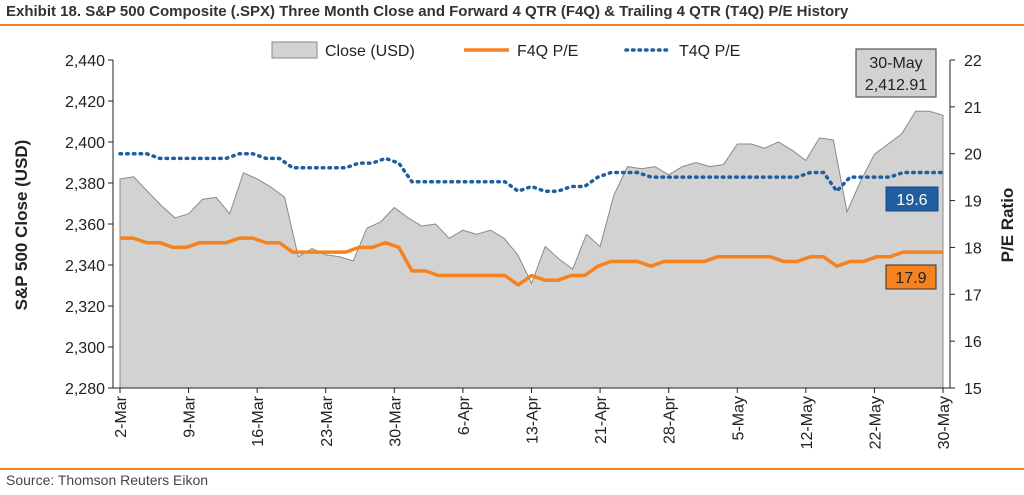  Describe the element at coordinates (1007, 225) in the screenshot. I see `y2-axis-title: P/E Ratio` at that location.